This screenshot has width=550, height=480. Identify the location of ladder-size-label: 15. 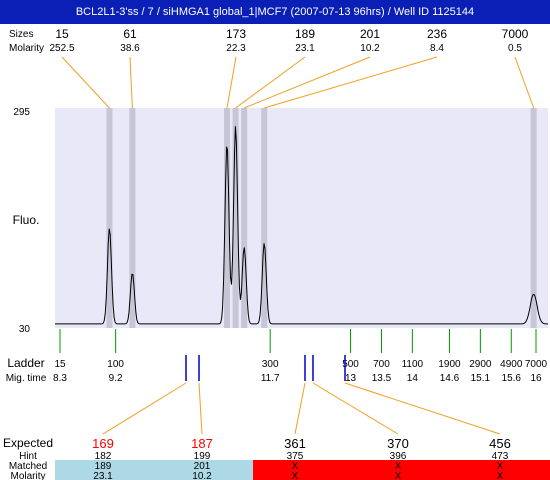
(60, 364).